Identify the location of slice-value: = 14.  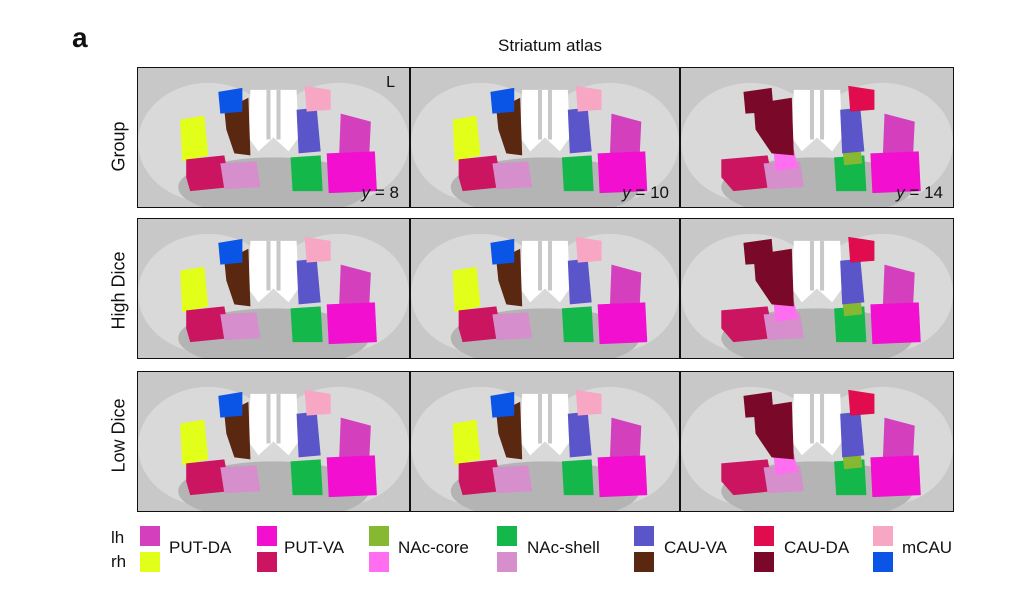
(923, 192).